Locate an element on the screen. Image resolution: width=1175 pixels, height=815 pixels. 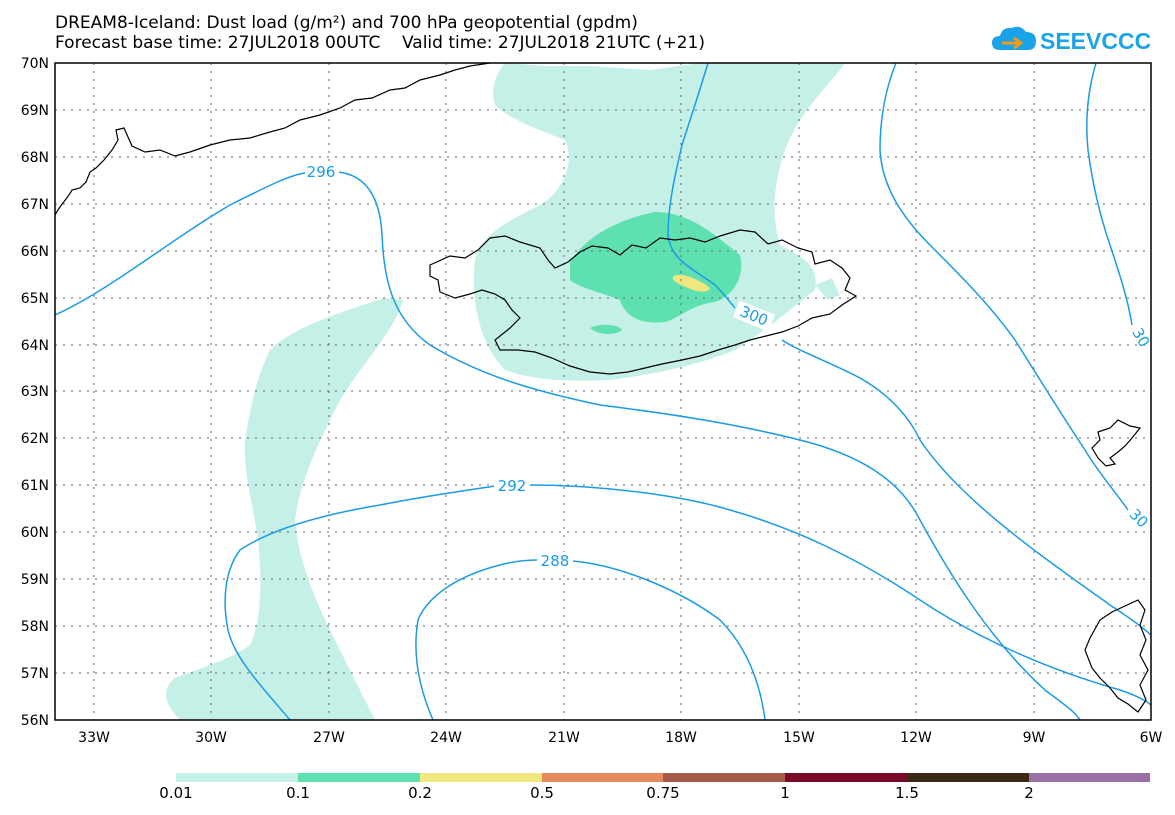
faroe-islands-coastline is located at coordinates (1116, 443).